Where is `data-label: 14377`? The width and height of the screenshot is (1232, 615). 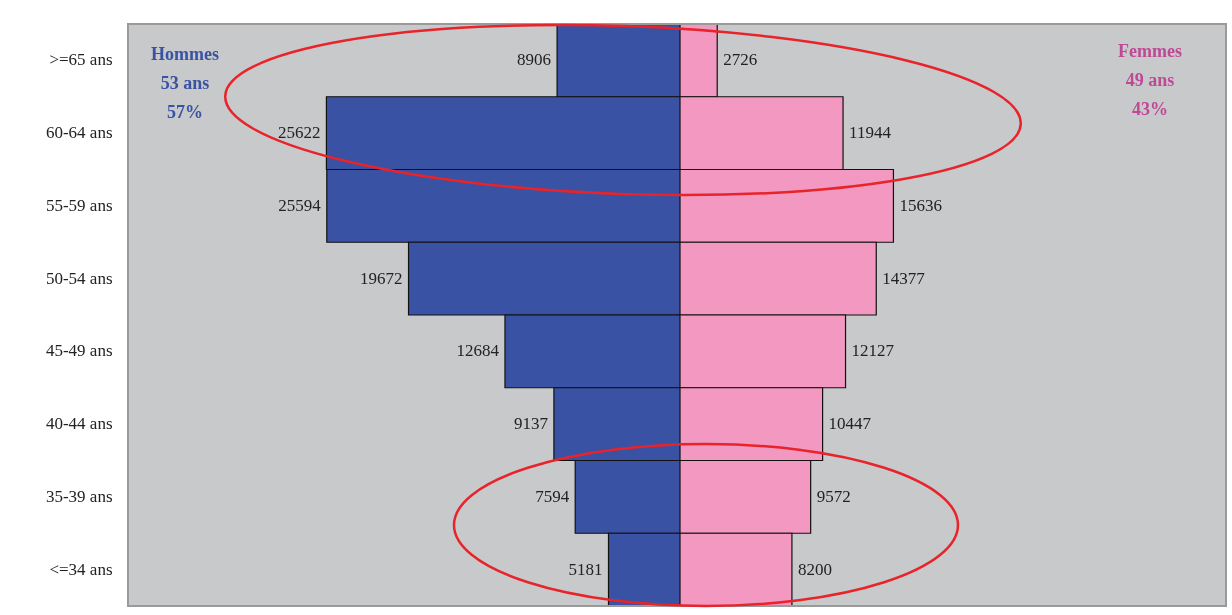 data-label: 14377 is located at coordinates (904, 278).